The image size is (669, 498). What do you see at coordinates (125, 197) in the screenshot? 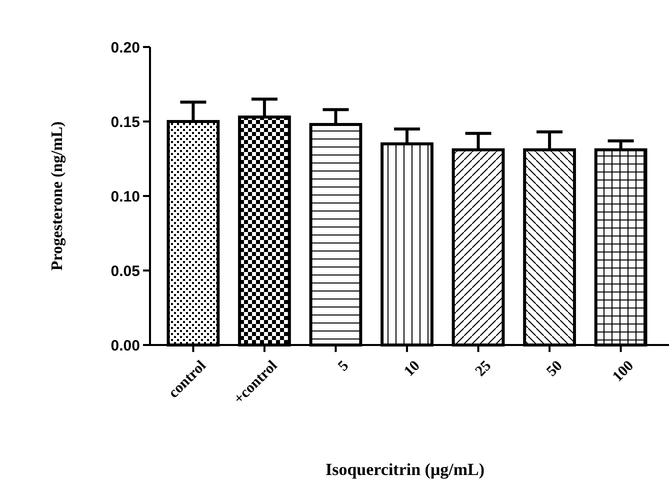
I see `y-tick-label: 0.10` at bounding box center [125, 197].